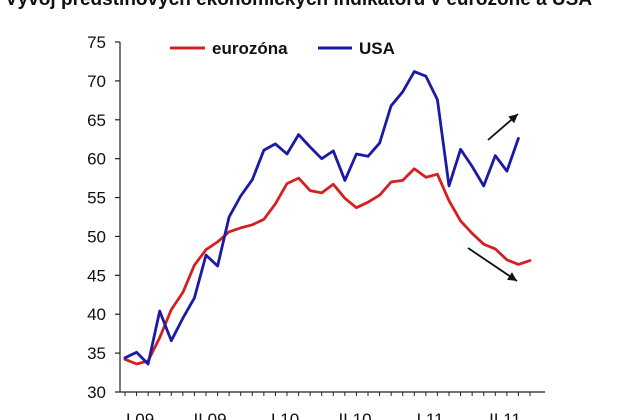 The height and width of the screenshot is (420, 640). Describe the element at coordinates (96, 217) in the screenshot. I see `y-tick-labels: 30 35 40 45 50 55 60 65 70 75` at that location.